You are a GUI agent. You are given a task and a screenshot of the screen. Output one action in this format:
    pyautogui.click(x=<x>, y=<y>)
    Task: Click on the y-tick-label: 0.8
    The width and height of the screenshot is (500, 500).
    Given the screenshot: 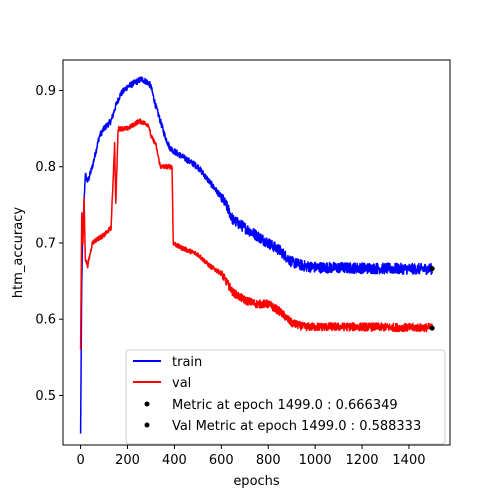 What is the action you would take?
    pyautogui.click(x=45, y=167)
    